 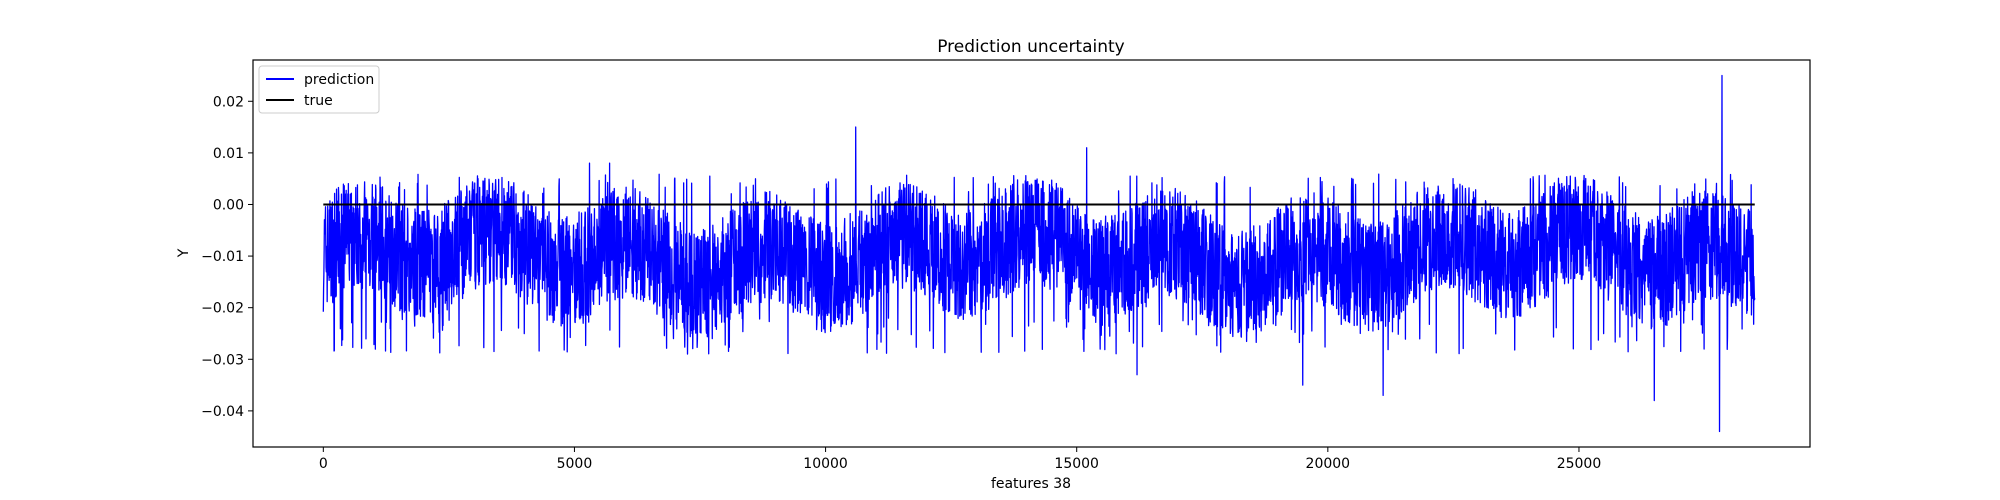 What do you see at coordinates (339, 80) in the screenshot?
I see `legend-label-prediction: prediction` at bounding box center [339, 80].